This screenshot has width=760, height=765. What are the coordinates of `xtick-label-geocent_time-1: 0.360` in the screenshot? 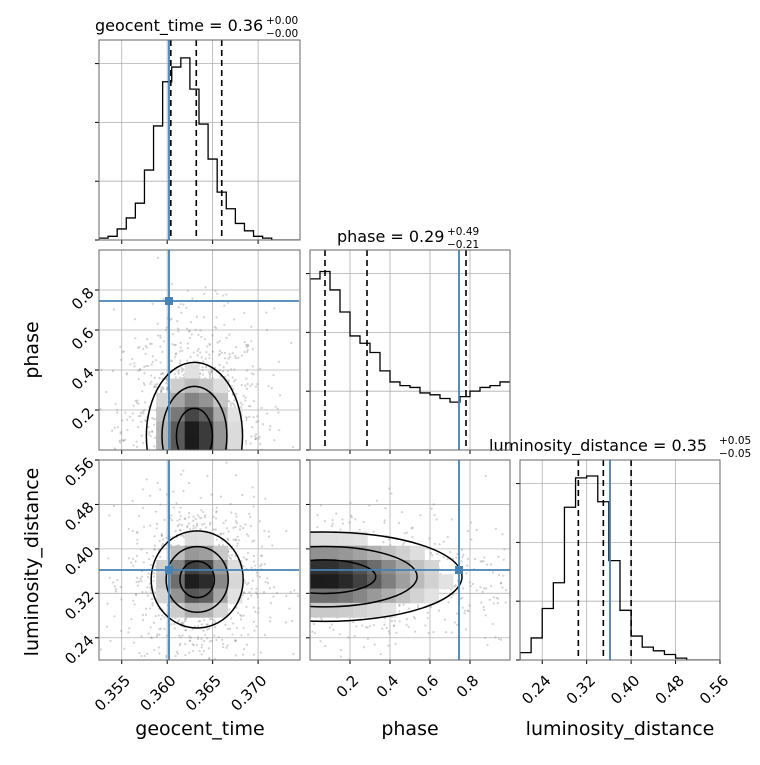 It's located at (157, 693).